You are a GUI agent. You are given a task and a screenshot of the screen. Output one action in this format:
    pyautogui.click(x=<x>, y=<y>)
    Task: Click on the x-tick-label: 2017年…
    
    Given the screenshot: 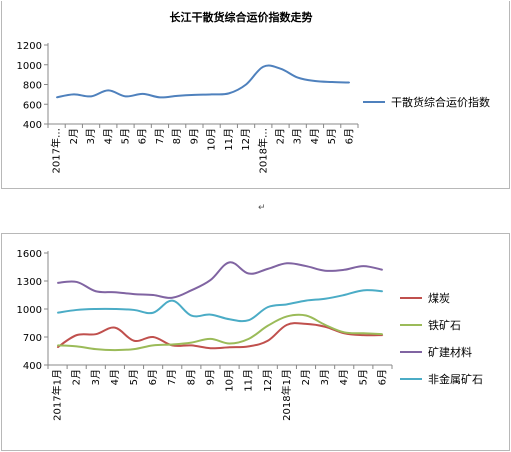 What is the action you would take?
    pyautogui.click(x=56, y=150)
    